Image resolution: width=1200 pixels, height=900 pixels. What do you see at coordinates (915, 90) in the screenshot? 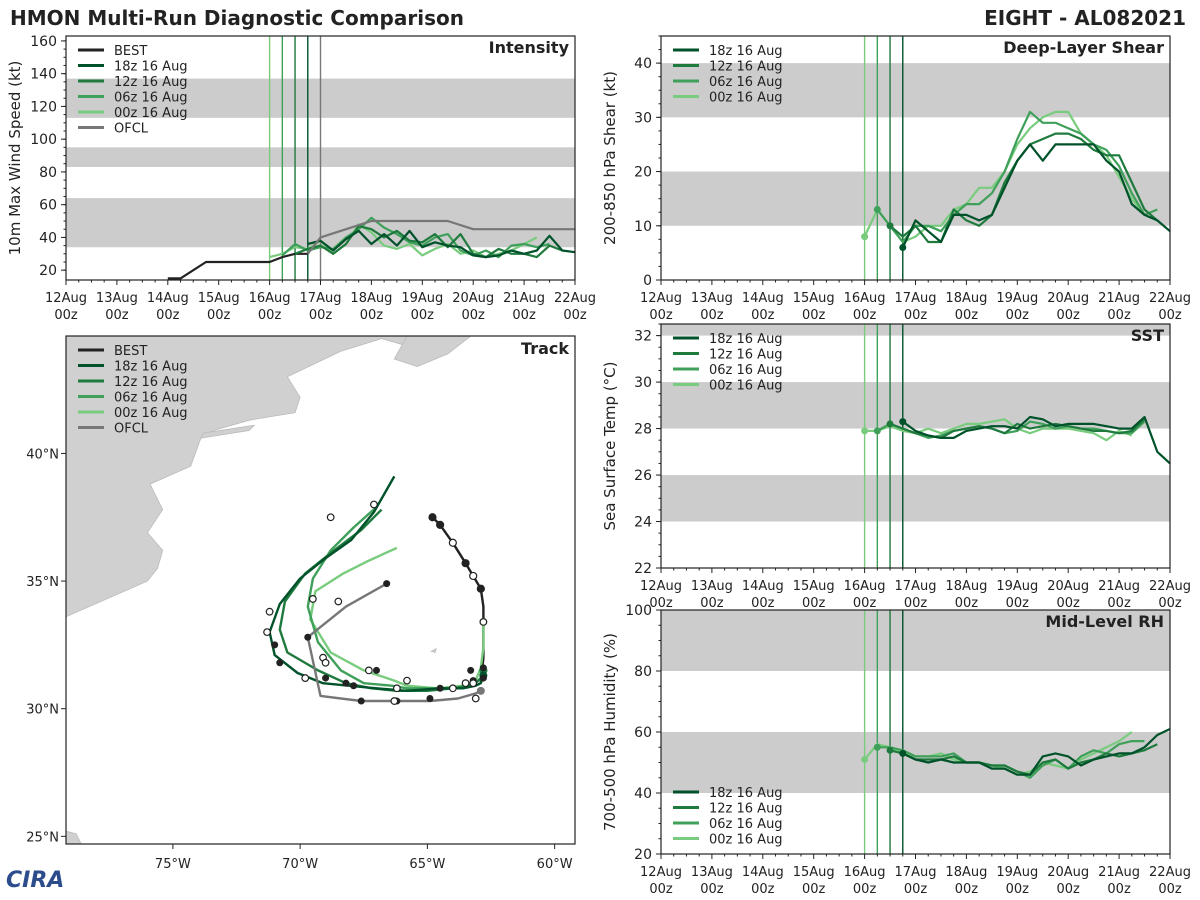
I see `shear-band` at bounding box center [915, 90].